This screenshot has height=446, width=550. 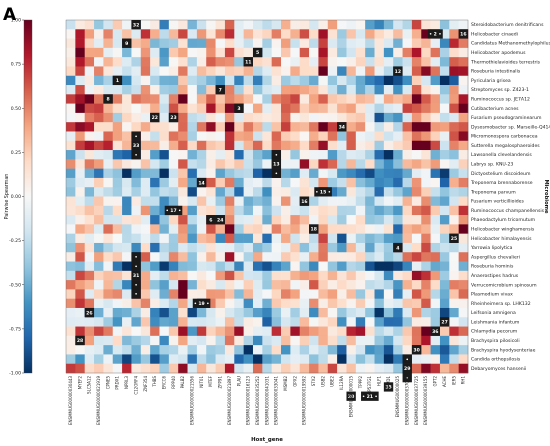 What do you see at coordinates (7, 197) in the screenshot?
I see `colorbar-label: Pairwise Spearman` at bounding box center [7, 197].